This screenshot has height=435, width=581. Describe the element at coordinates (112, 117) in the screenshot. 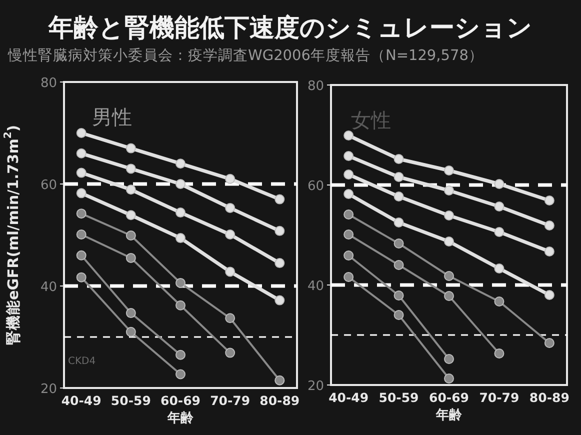

I see `annotation: 男性` at that location.